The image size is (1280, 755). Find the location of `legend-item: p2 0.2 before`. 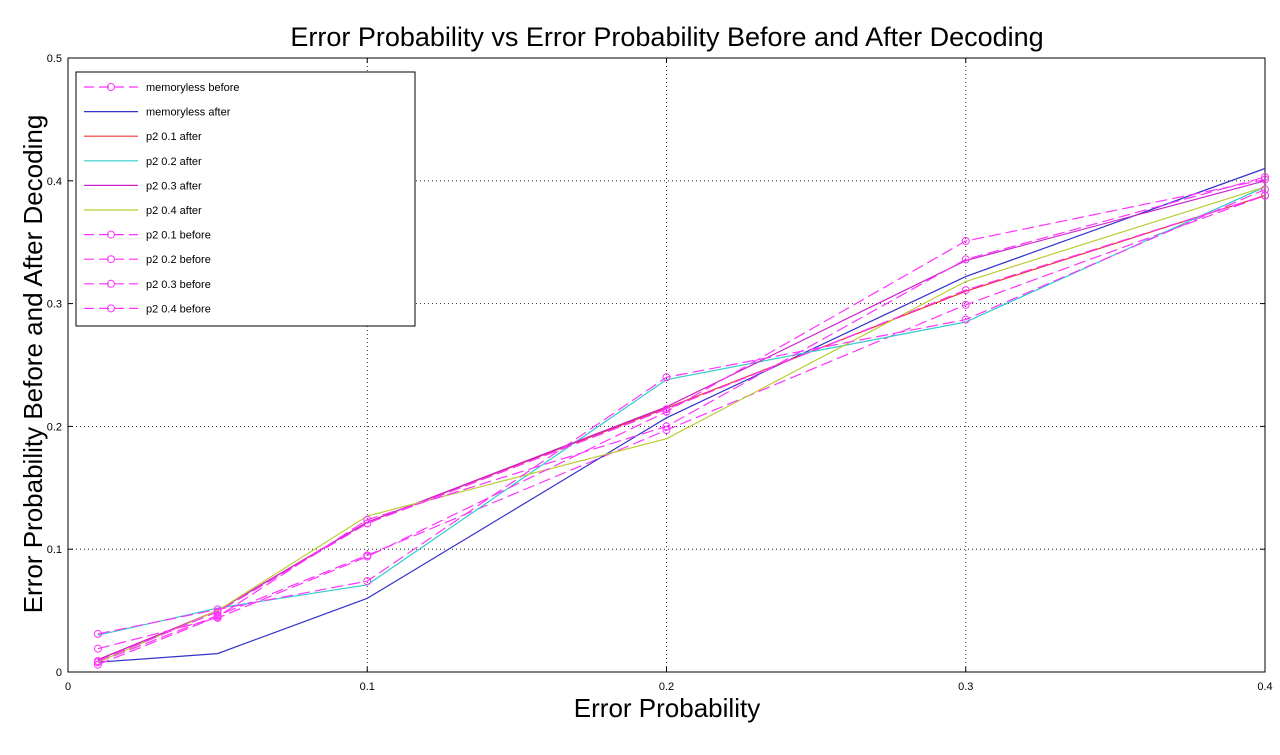

legend-item: p2 0.2 before is located at coordinates (147, 260).